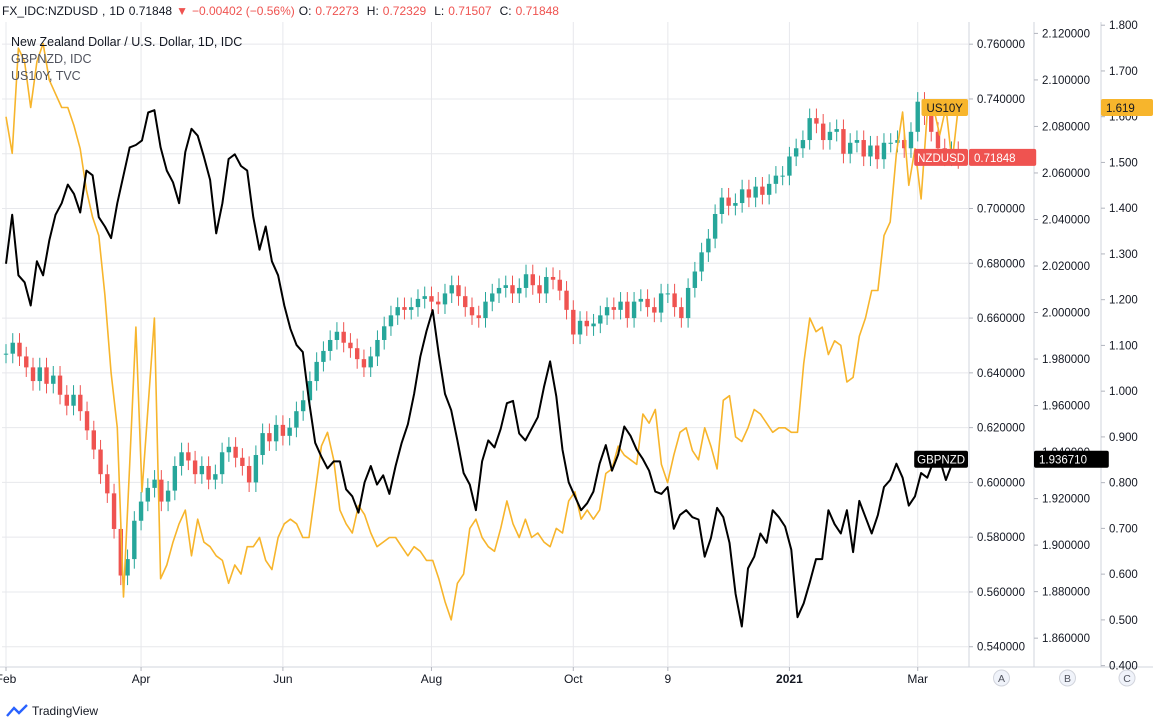  What do you see at coordinates (789, 679) in the screenshot?
I see `time-tick-label: 2021` at bounding box center [789, 679].